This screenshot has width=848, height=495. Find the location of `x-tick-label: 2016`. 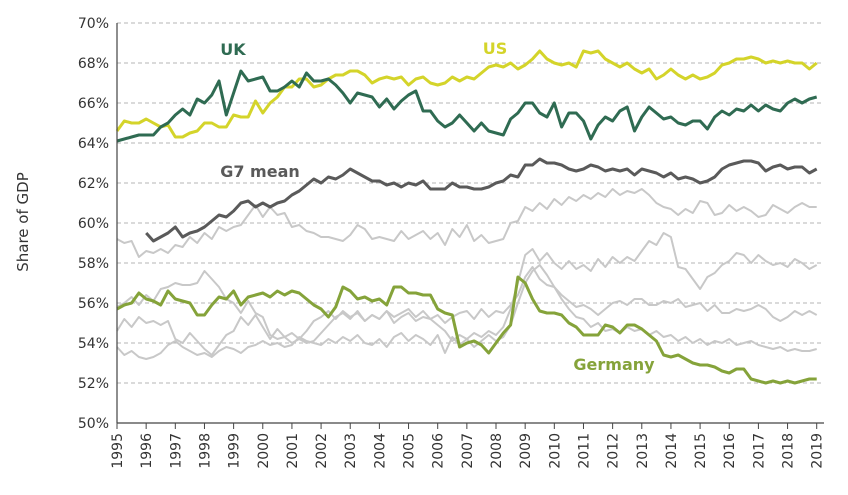

x-tick-label: 2016 is located at coordinates (730, 451).